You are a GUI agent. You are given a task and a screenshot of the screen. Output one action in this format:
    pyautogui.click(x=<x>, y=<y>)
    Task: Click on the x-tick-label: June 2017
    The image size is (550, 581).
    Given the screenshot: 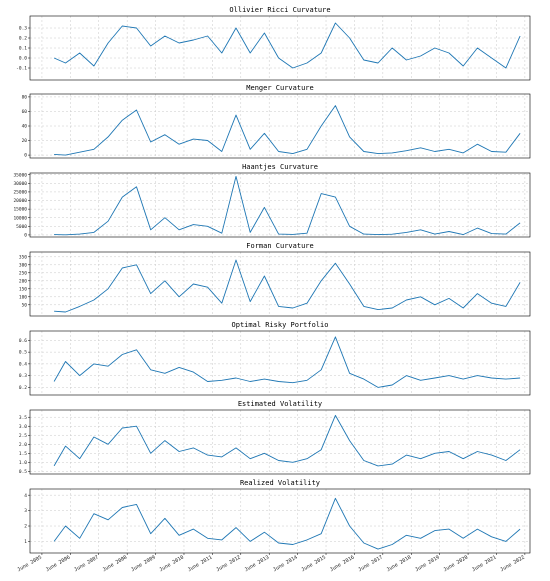 What is the action you would take?
    pyautogui.click(x=370, y=564)
    